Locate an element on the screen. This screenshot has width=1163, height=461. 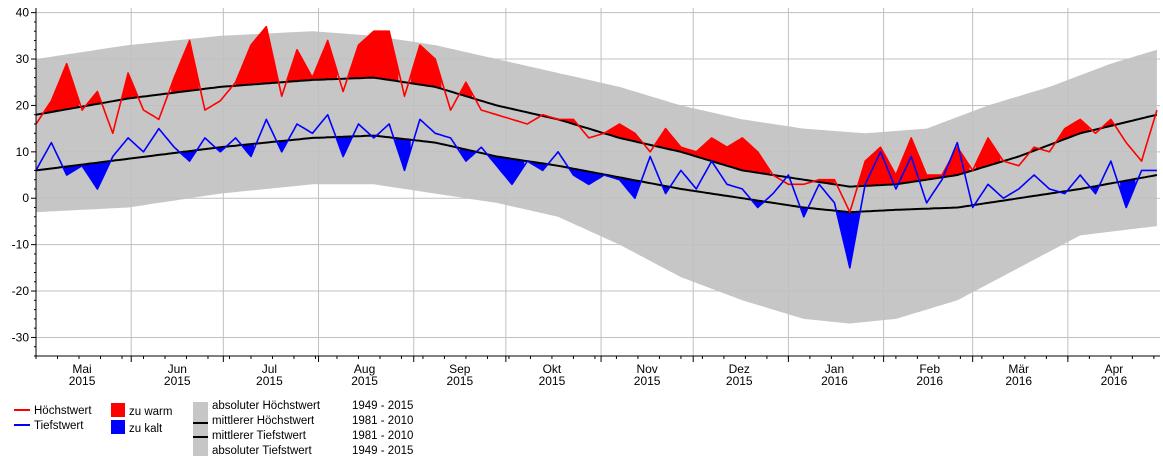
legend-mean-max-period: 1981 - 2010 is located at coordinates (382, 421).